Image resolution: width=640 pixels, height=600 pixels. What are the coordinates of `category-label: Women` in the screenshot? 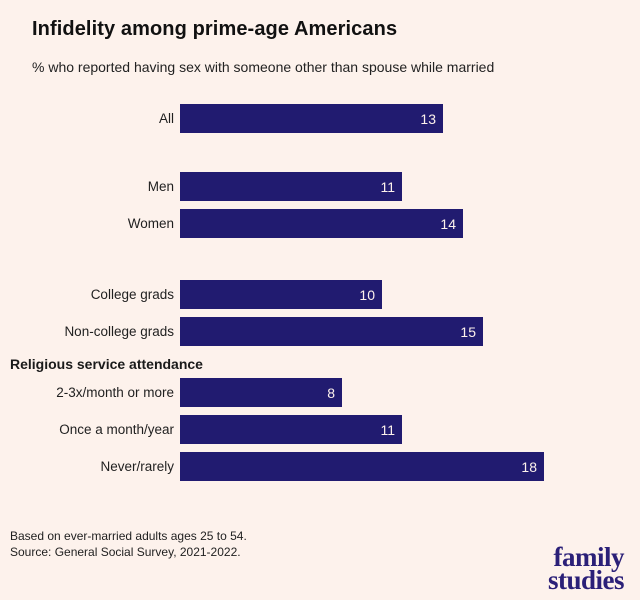 It's located at (150, 223).